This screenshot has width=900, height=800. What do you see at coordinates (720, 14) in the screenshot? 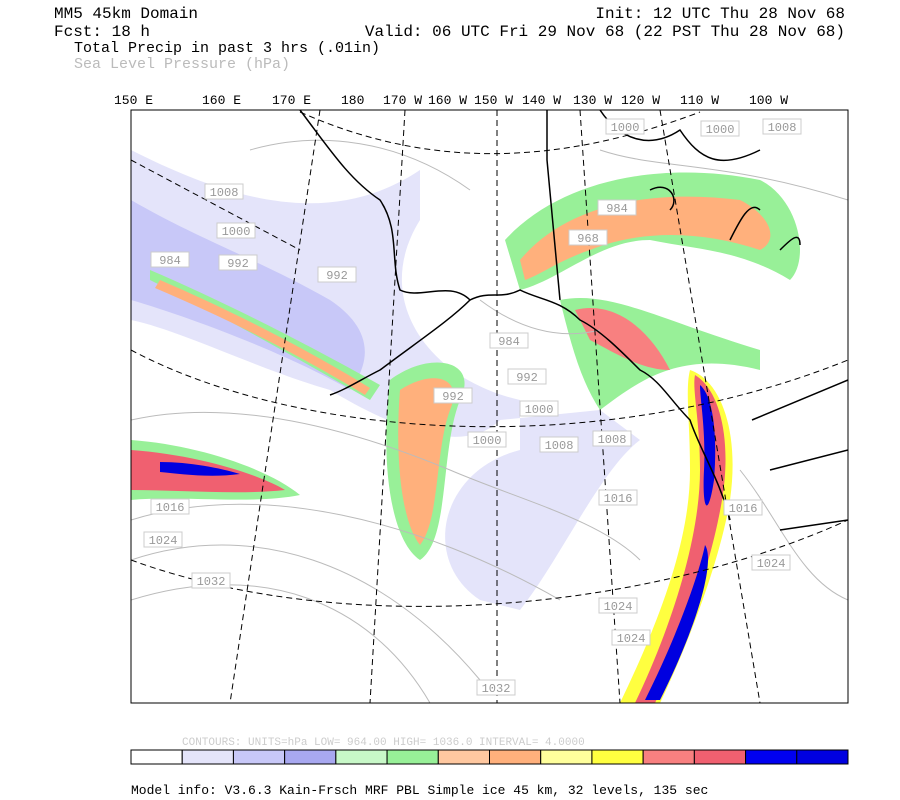
I see `init-time: Init: 12 UTC Thu 28 Nov 68` at bounding box center [720, 14].